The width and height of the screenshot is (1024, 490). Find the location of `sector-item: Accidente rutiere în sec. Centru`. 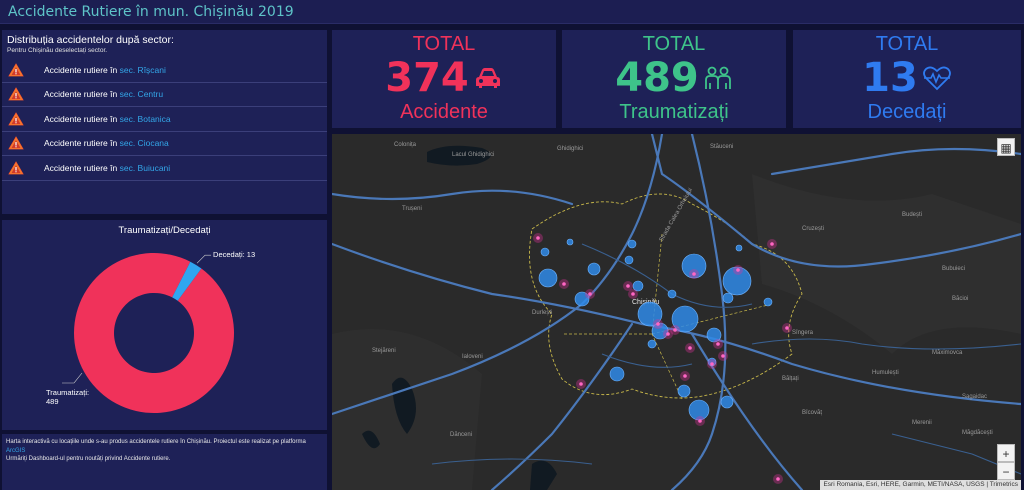

sector-item: Accidente rutiere în sec. Centru is located at coordinates (164, 95).